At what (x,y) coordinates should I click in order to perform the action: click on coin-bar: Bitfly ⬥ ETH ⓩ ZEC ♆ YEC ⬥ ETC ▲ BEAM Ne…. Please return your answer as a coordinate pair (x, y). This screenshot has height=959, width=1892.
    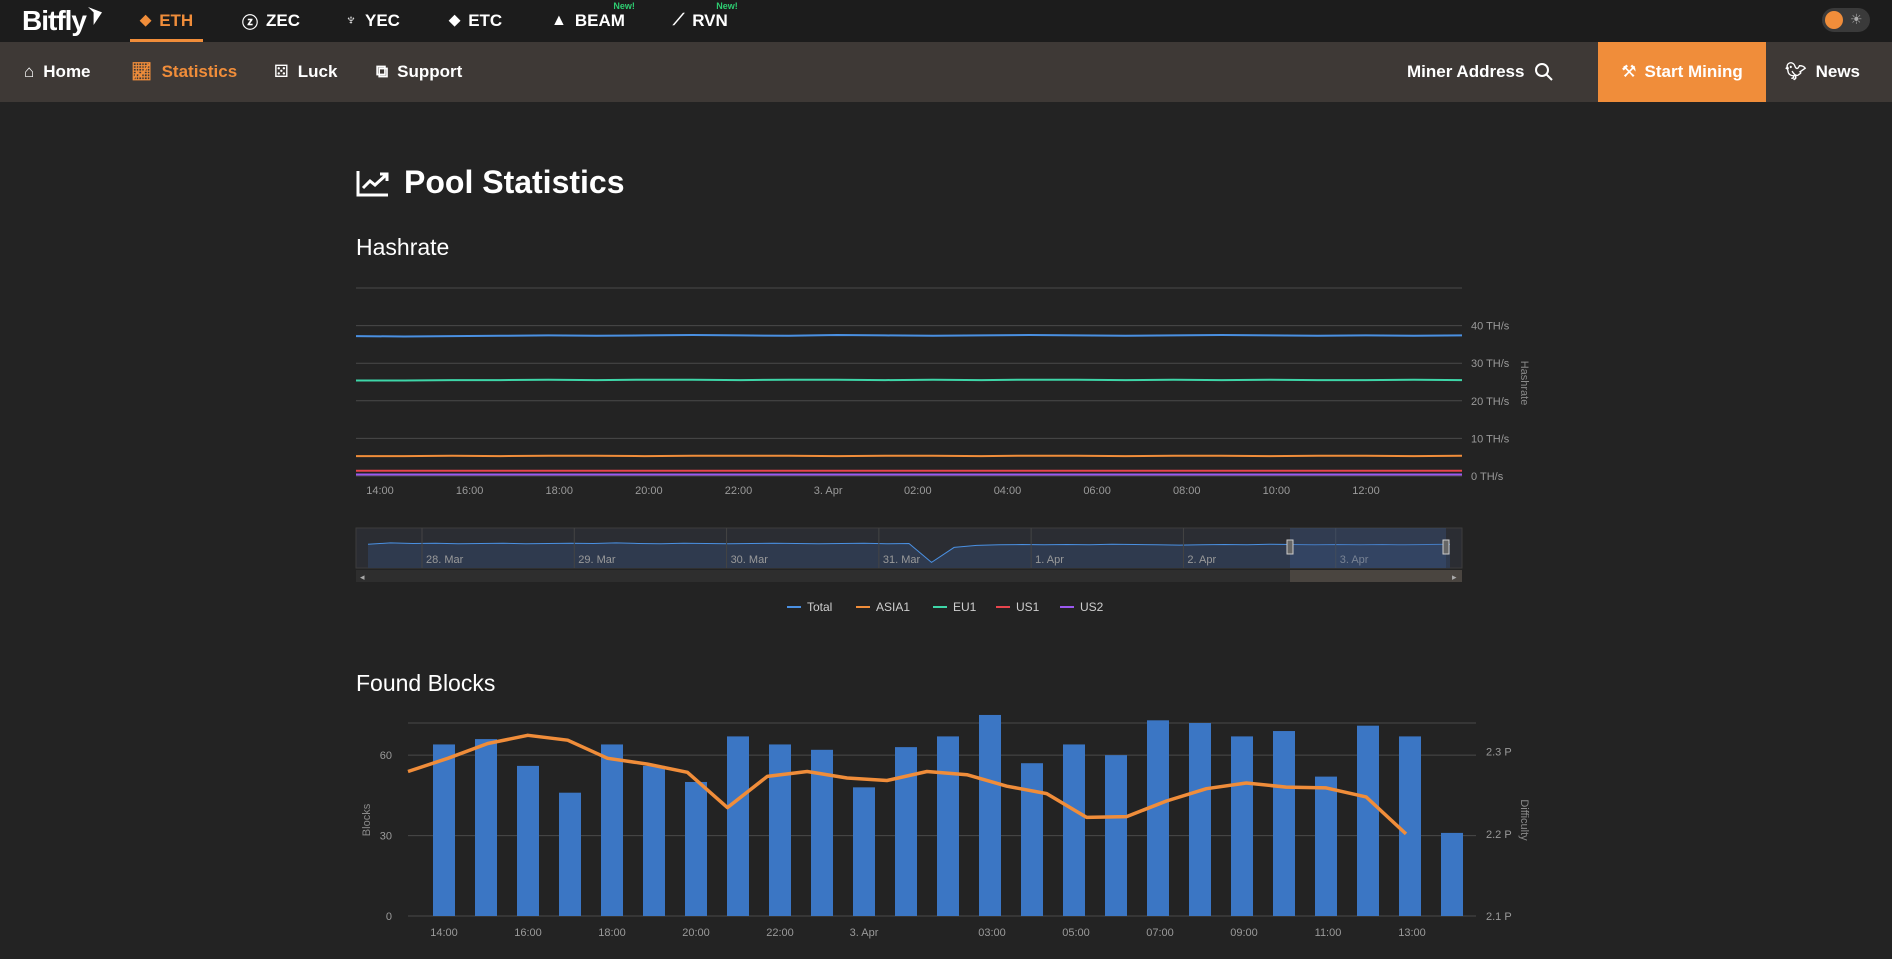
    Looking at the image, I should click on (946, 21).